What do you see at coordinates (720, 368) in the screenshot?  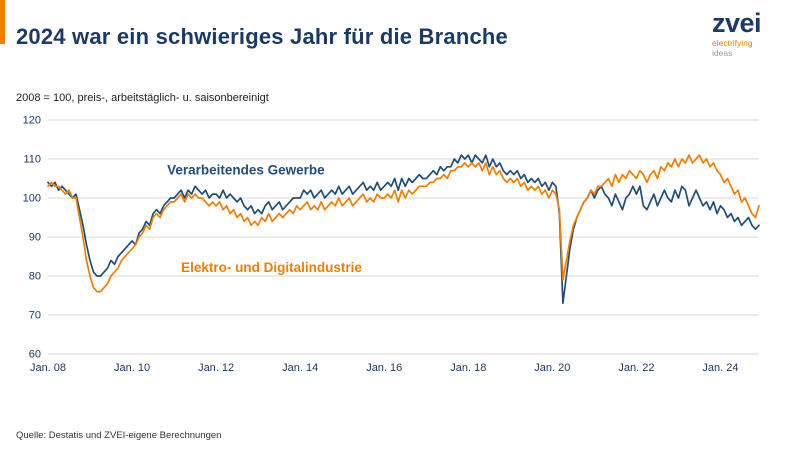 I see `x-tick-label: Jan. 24` at bounding box center [720, 368].